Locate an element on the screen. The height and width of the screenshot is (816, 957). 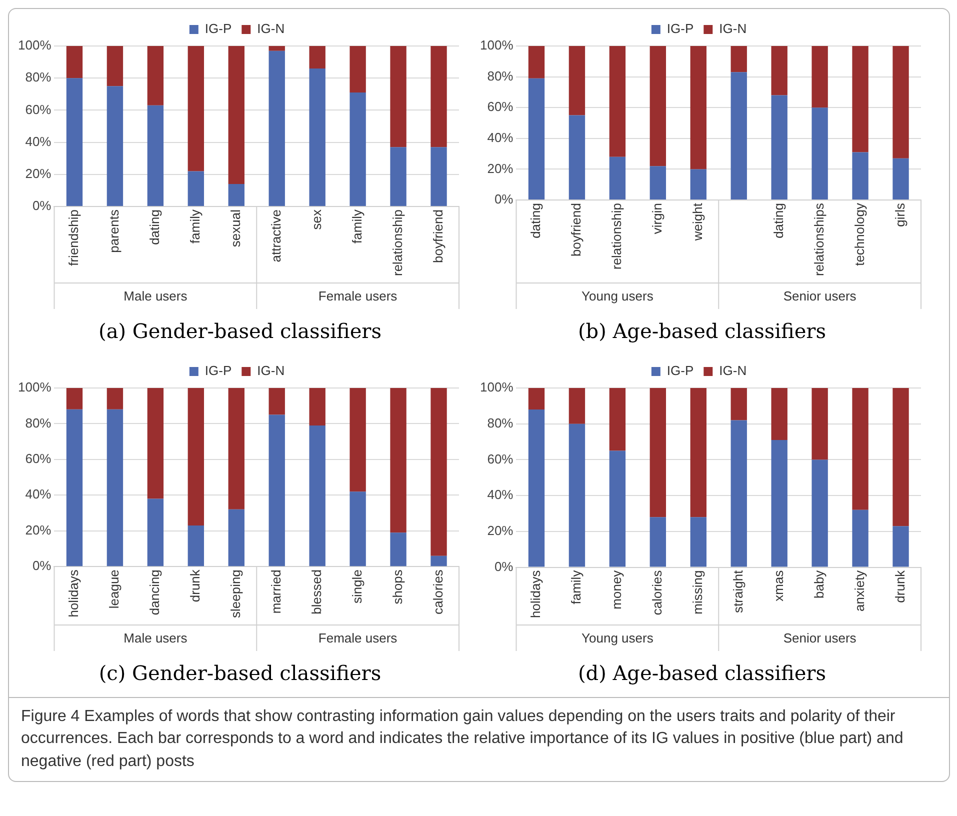
x-tick-label: sexual is located at coordinates (235, 228).